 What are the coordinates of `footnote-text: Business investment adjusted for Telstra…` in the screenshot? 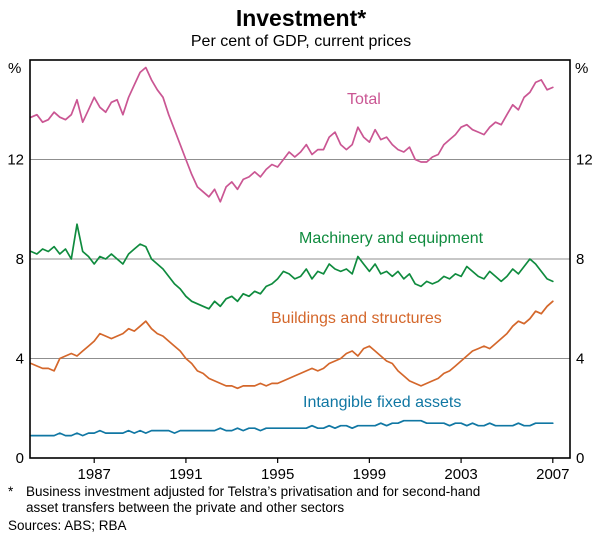 It's located at (253, 499).